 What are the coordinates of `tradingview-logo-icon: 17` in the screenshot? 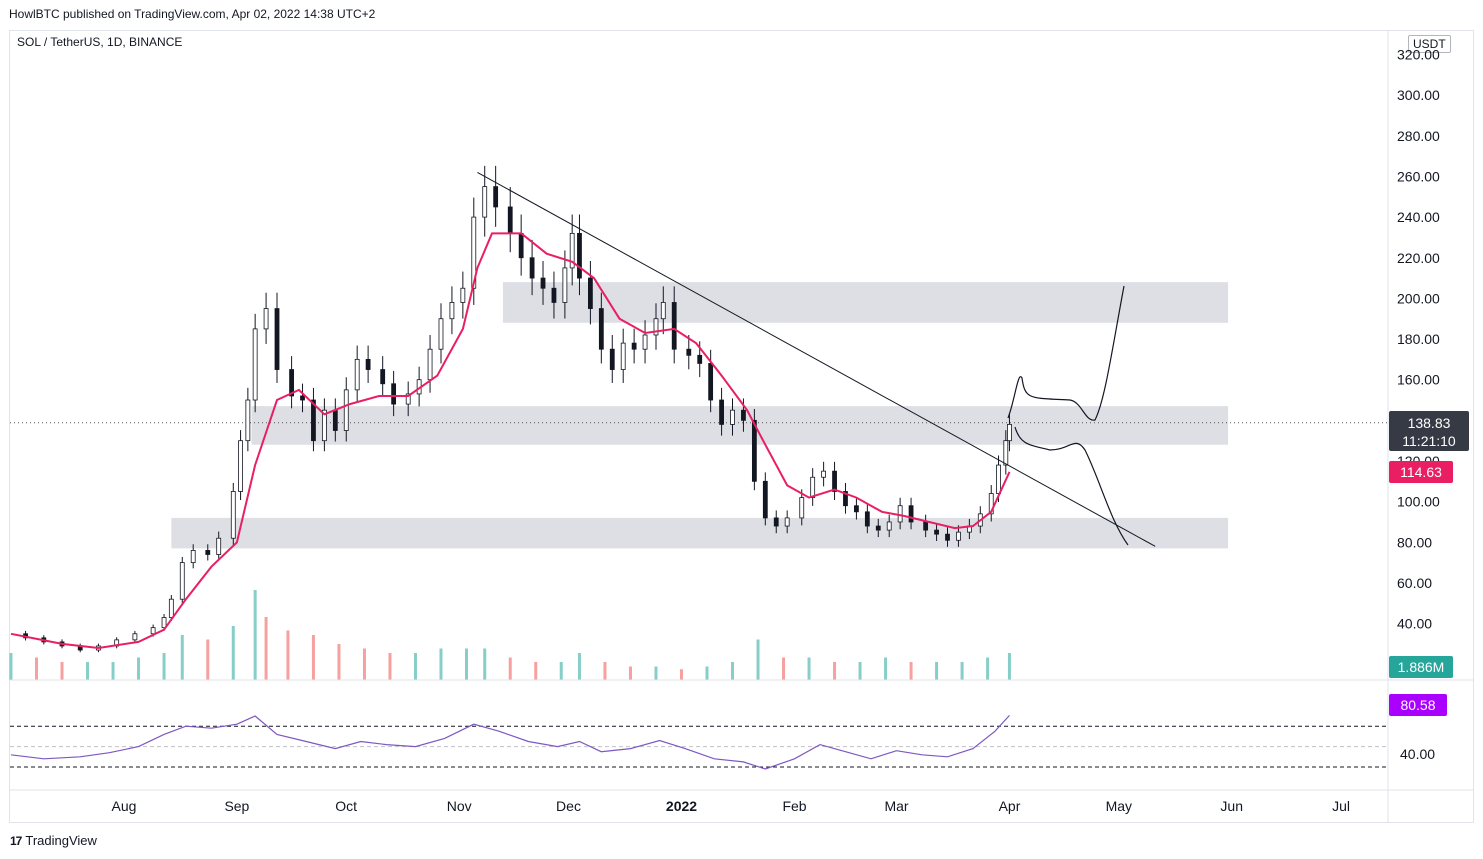 It's located at (16, 840).